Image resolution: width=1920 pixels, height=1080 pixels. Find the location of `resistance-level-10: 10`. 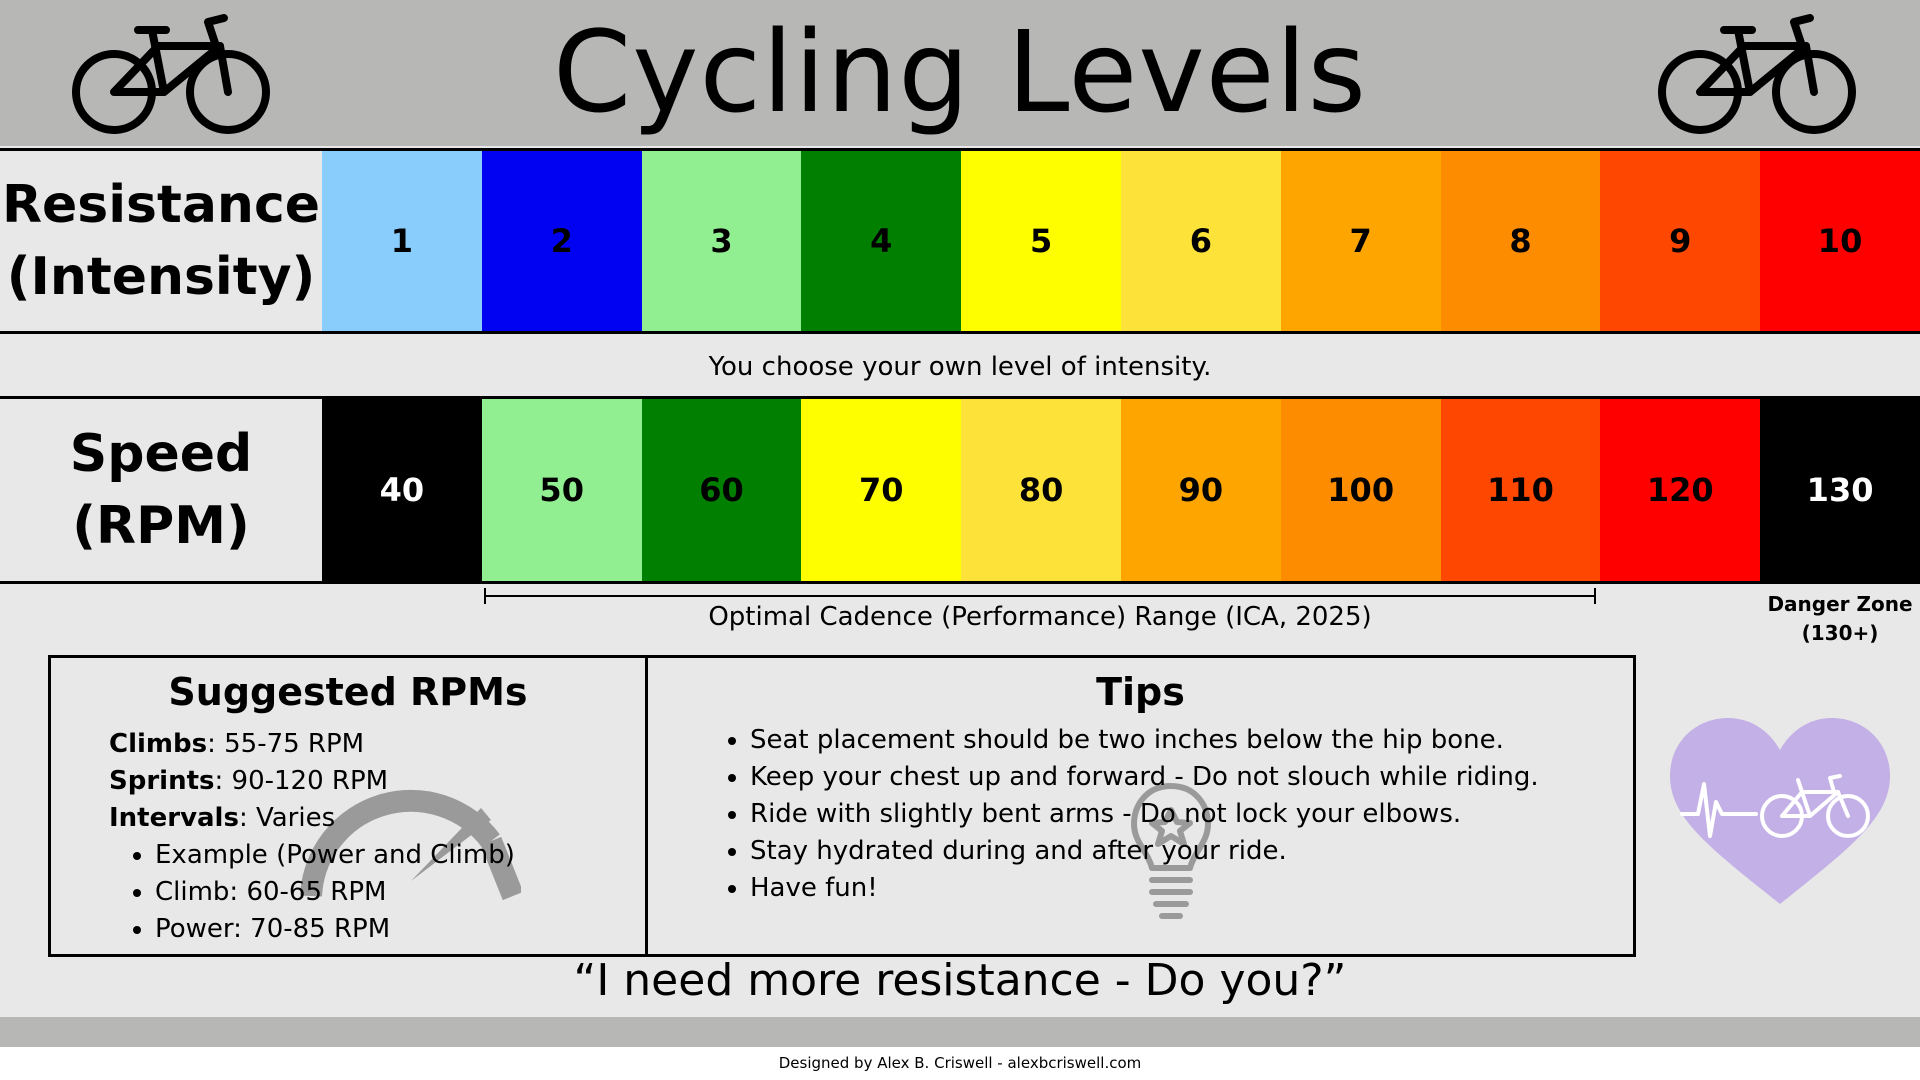

resistance-level-10: 10 is located at coordinates (1840, 241).